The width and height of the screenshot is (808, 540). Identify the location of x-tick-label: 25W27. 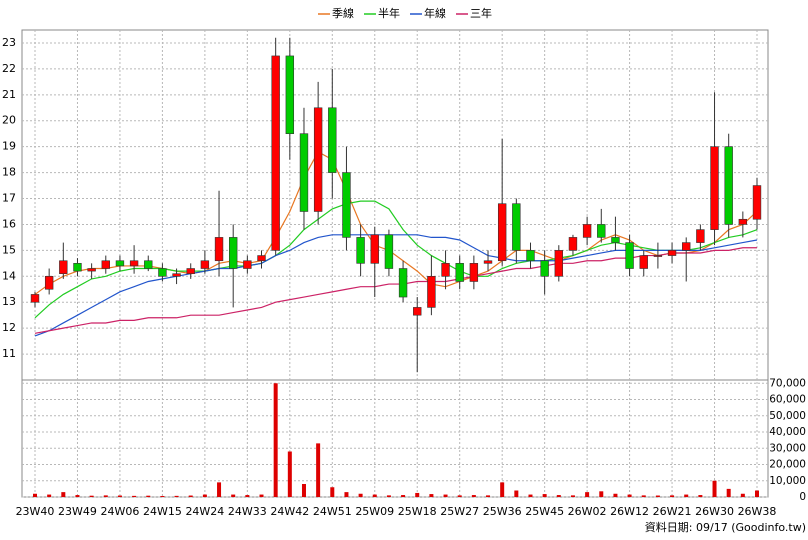
(459, 511).